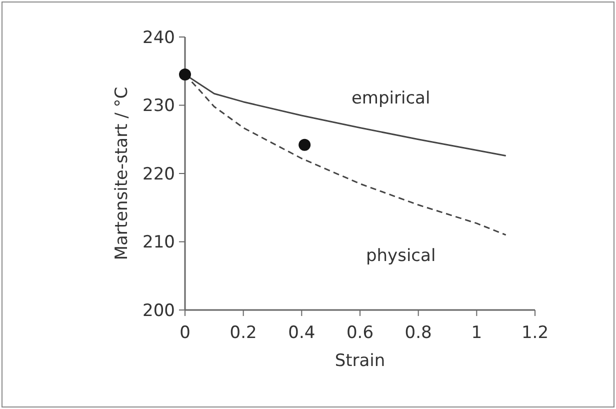 The image size is (616, 409). What do you see at coordinates (535, 333) in the screenshot?
I see `x-tick-label: 1.2` at bounding box center [535, 333].